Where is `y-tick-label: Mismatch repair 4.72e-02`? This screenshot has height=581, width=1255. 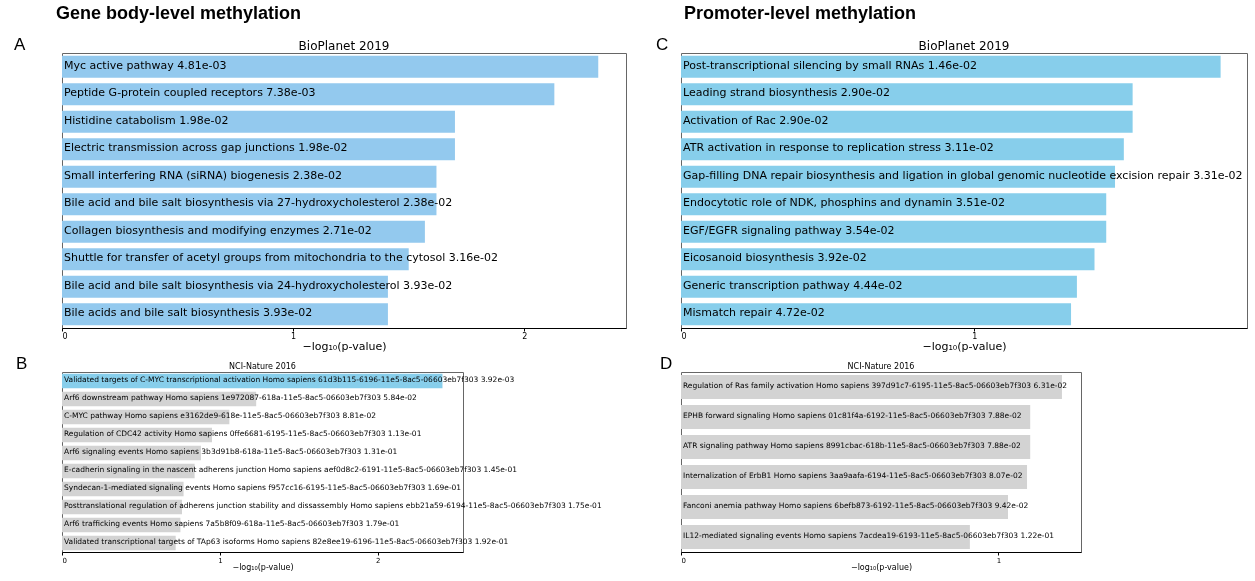 y-tick-label: Mismatch repair 4.72e-02 is located at coordinates (754, 313).